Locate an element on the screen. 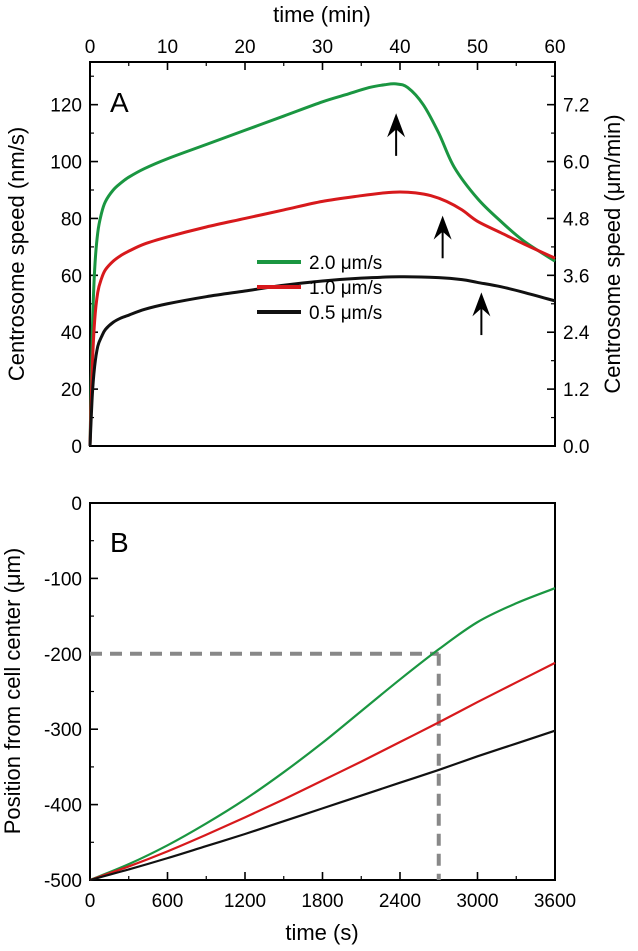 This screenshot has height=951, width=638. panel-a-left-y-tick-label: 40 is located at coordinates (71, 333).